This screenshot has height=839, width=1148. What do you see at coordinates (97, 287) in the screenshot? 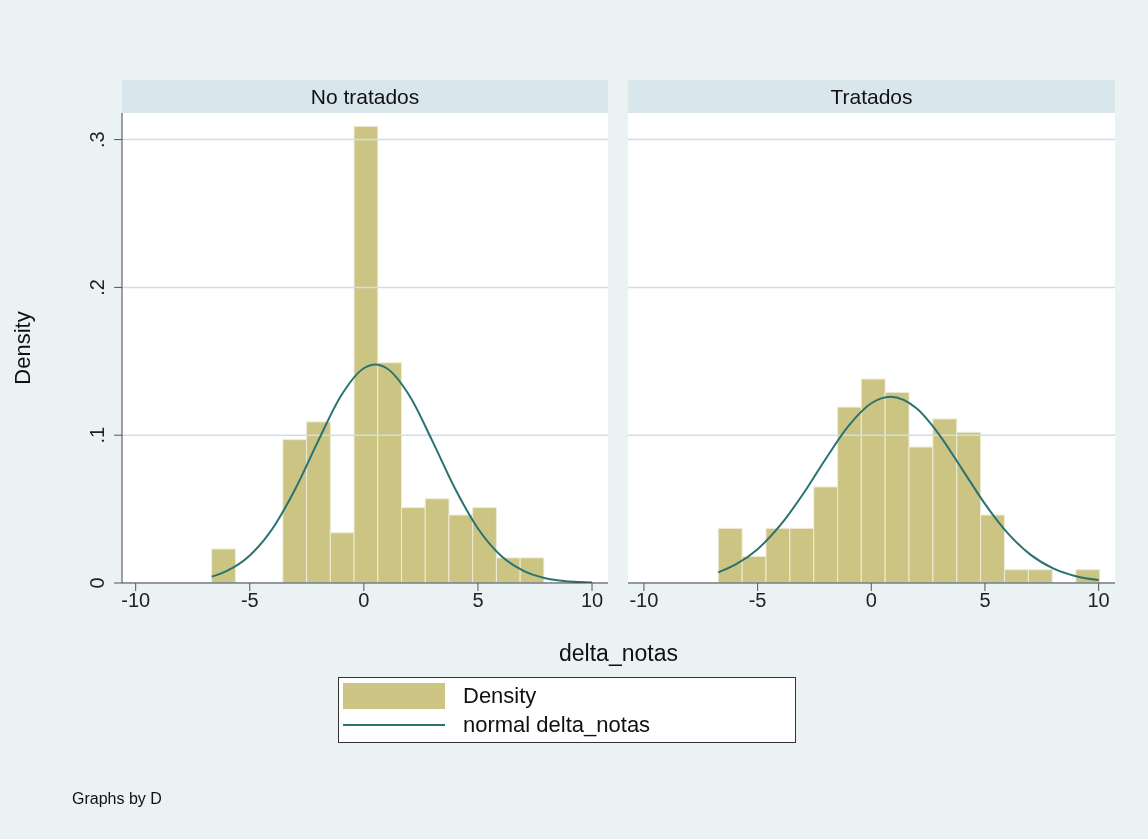
I see `y-tick-label: .2` at bounding box center [97, 287].